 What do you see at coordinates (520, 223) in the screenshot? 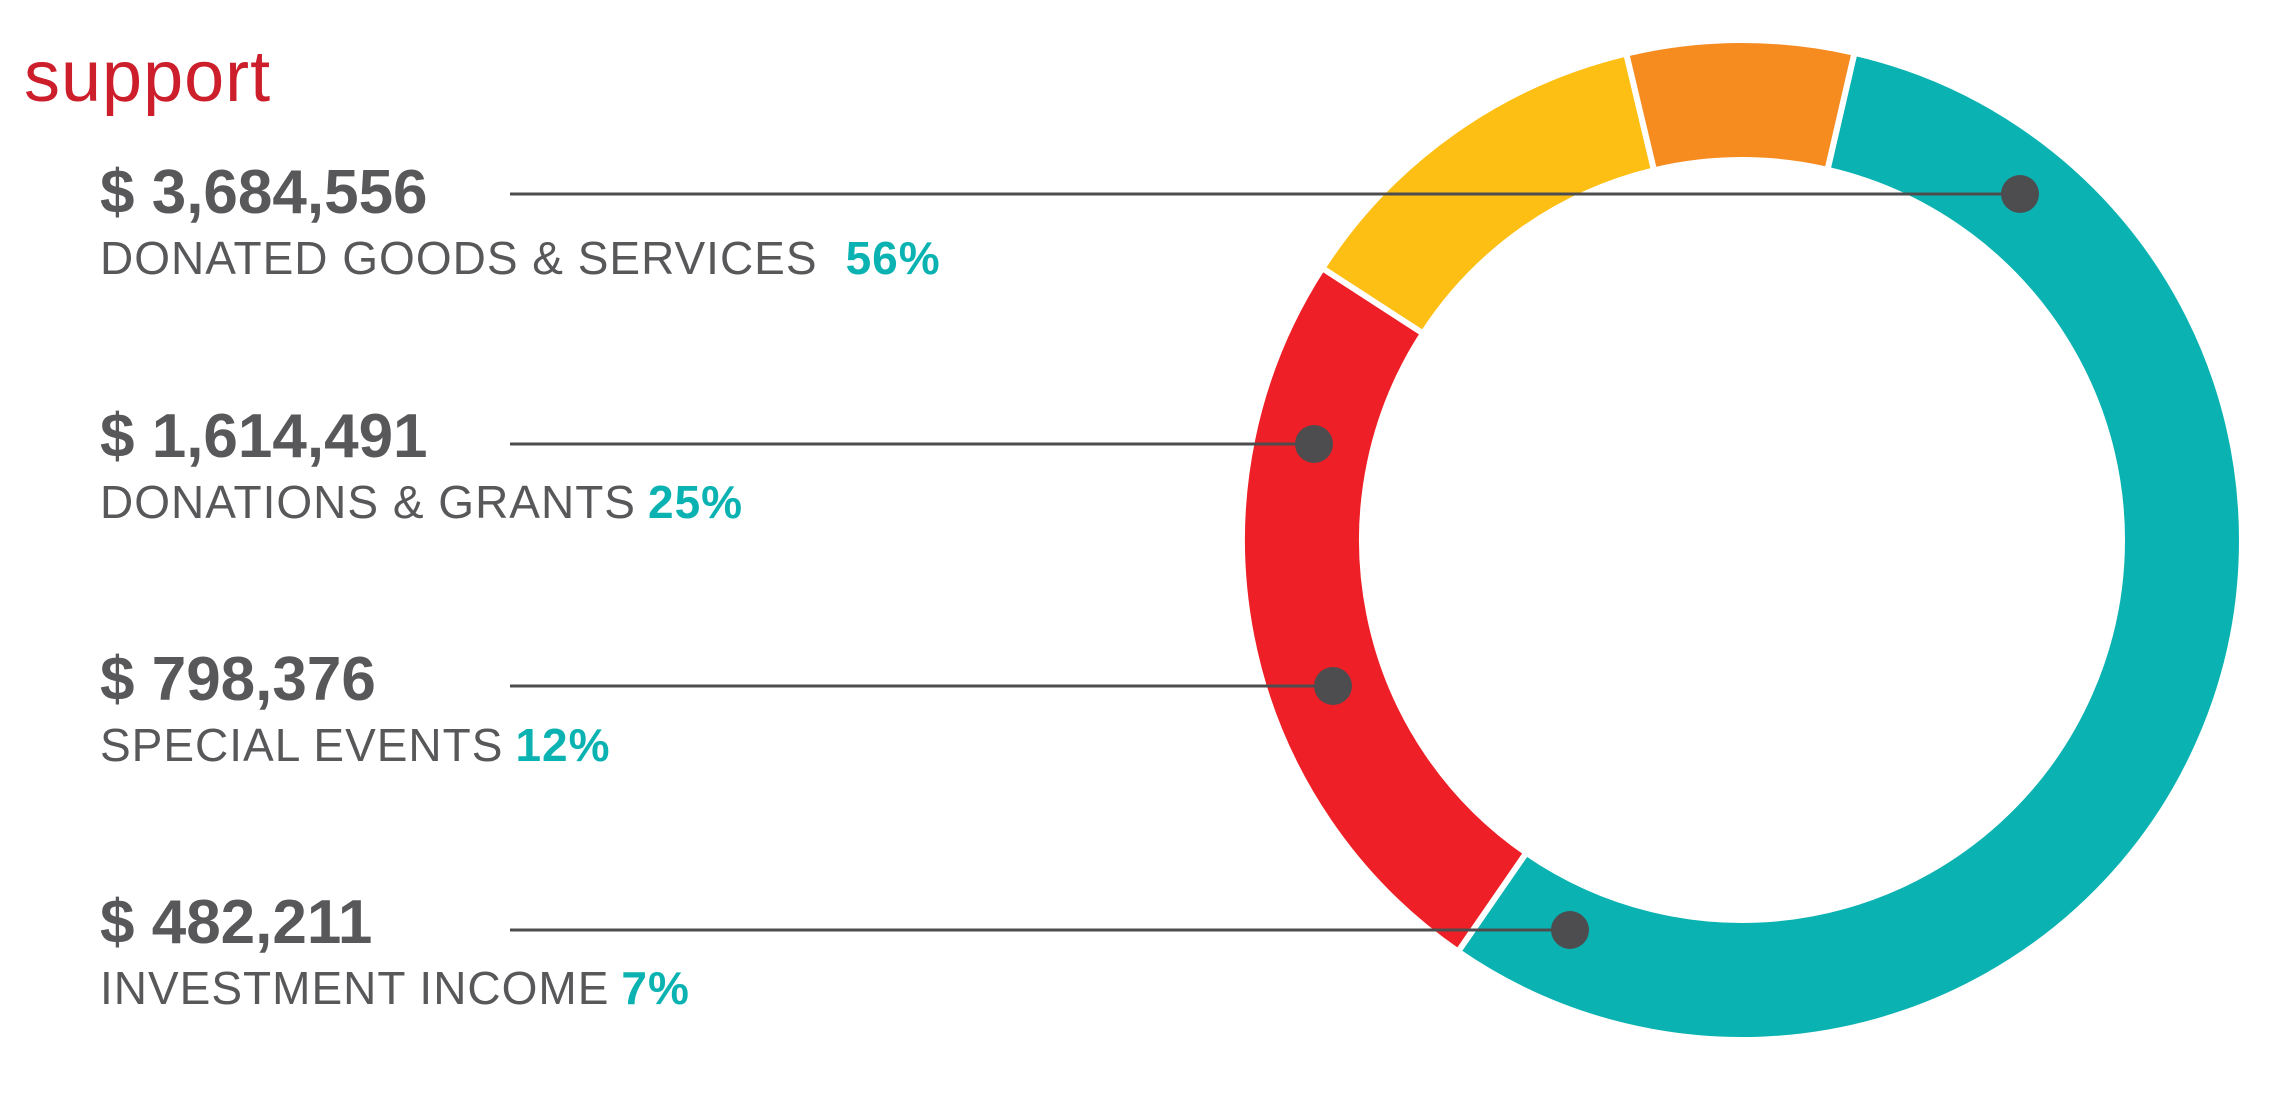
I see `legend-entry-donated-goods: $ 3,684,556 DONATED GOODS & SERVICES 56%` at bounding box center [520, 223].